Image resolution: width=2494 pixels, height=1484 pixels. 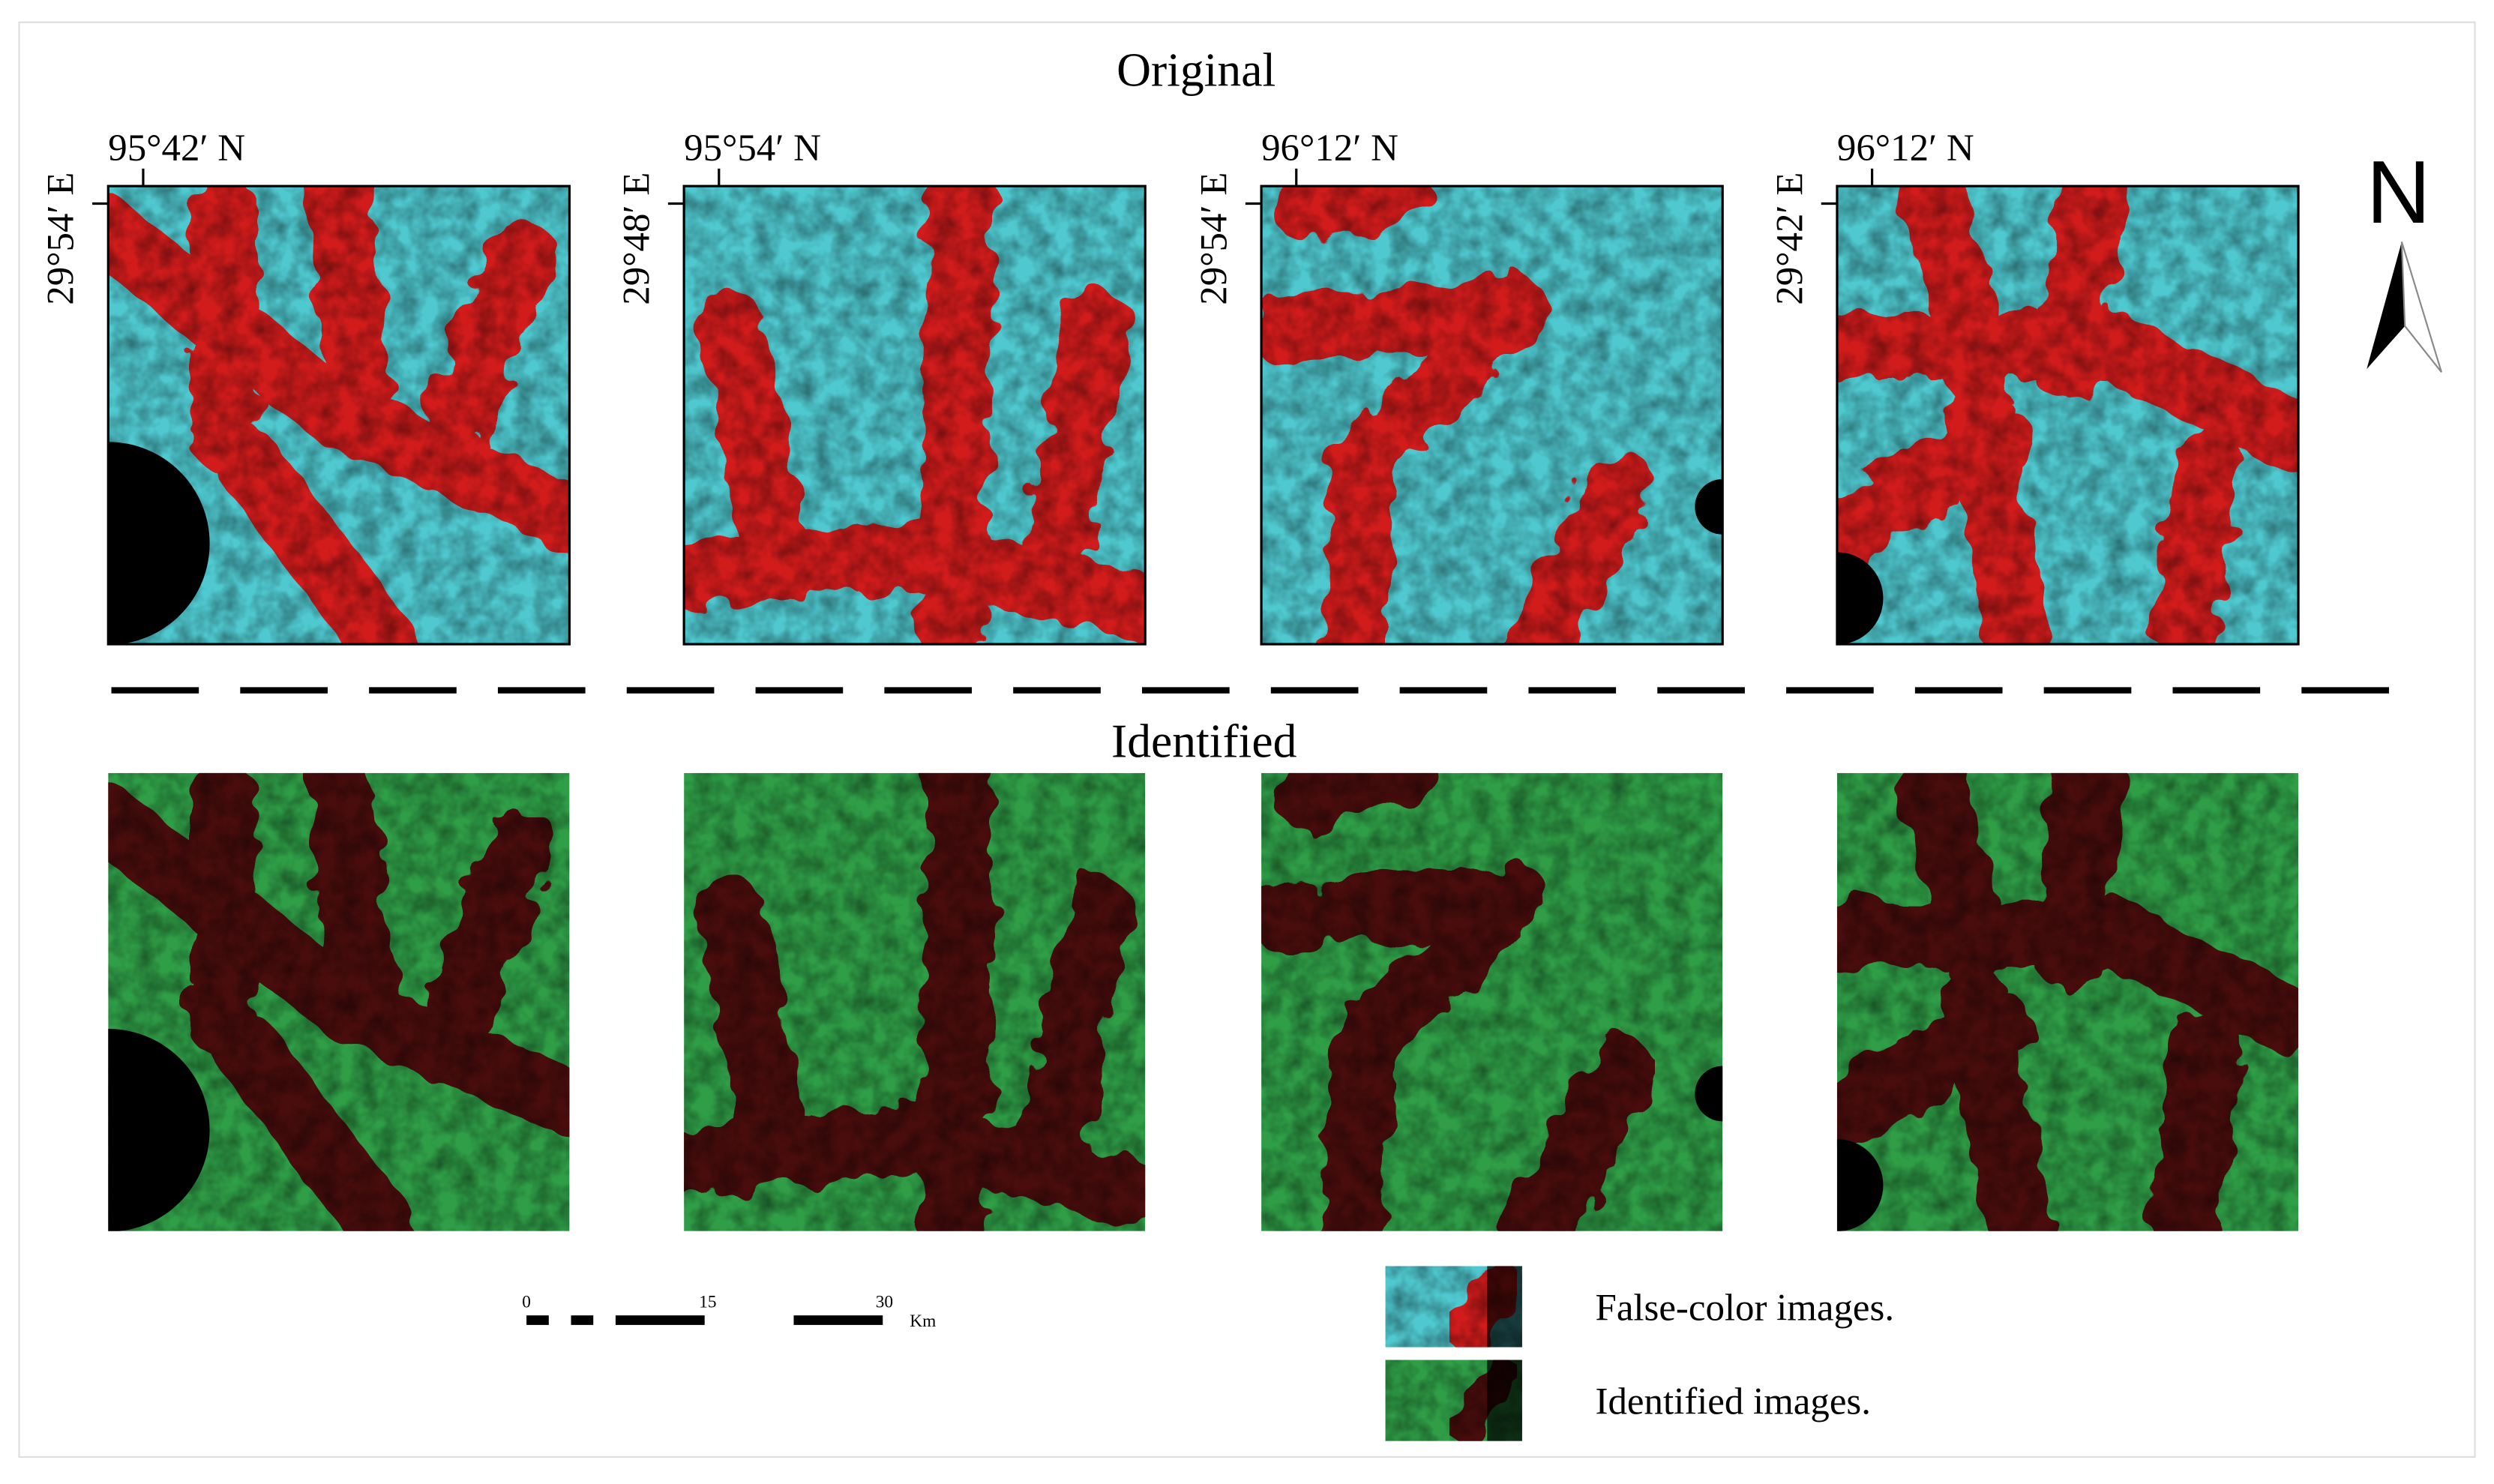 What do you see at coordinates (884, 1302) in the screenshot?
I see `scale-label: 30` at bounding box center [884, 1302].